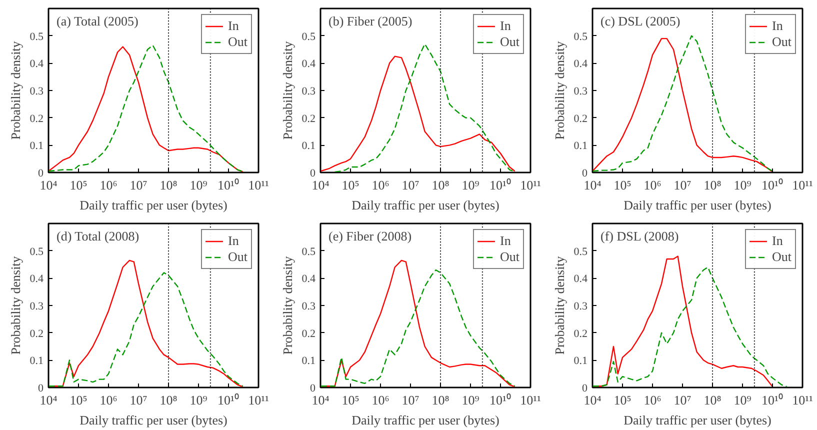  Describe the element at coordinates (370, 236) in the screenshot. I see `chart-title: (e) Fiber (2008)` at that location.